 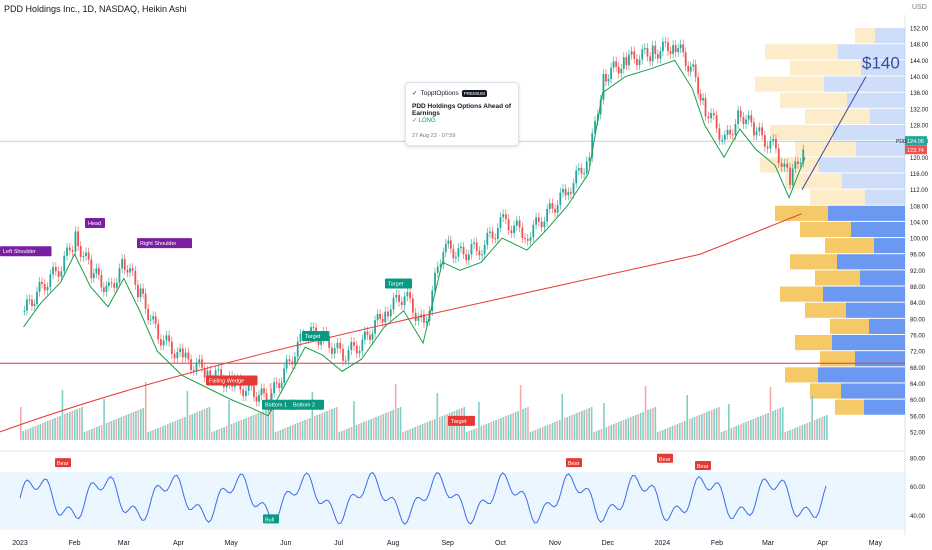 I want to click on y-tick-label: 76.00, so click(x=918, y=337).